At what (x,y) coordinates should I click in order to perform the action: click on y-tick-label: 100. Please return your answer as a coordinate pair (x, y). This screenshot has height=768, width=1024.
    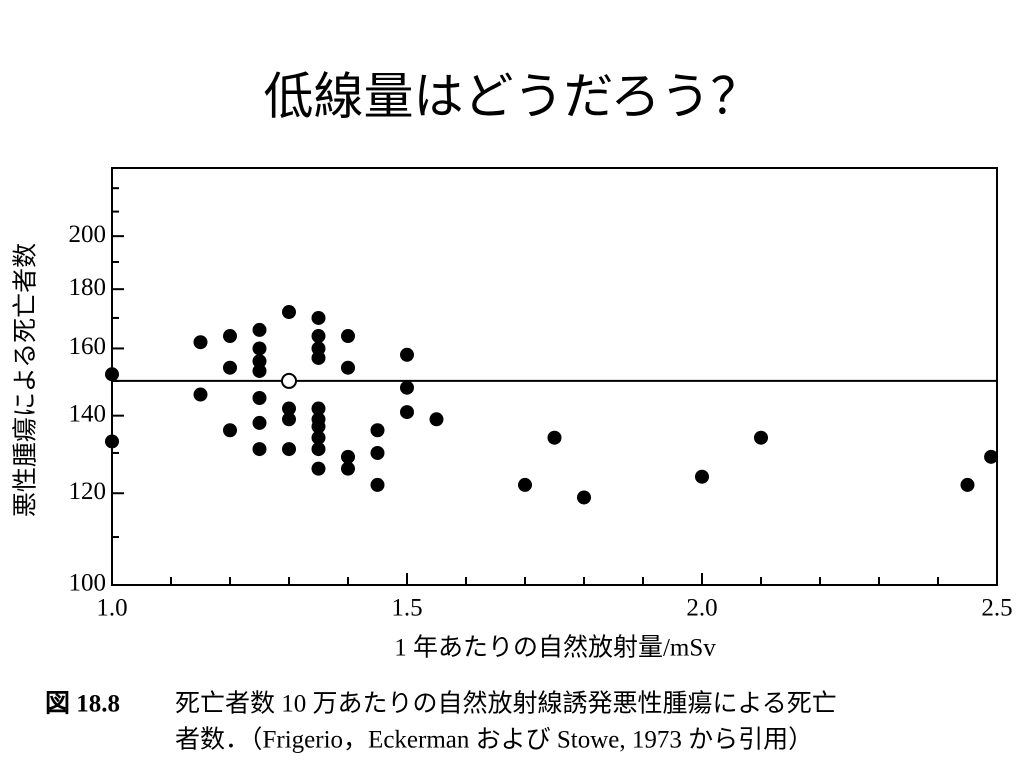
    Looking at the image, I should click on (88, 583).